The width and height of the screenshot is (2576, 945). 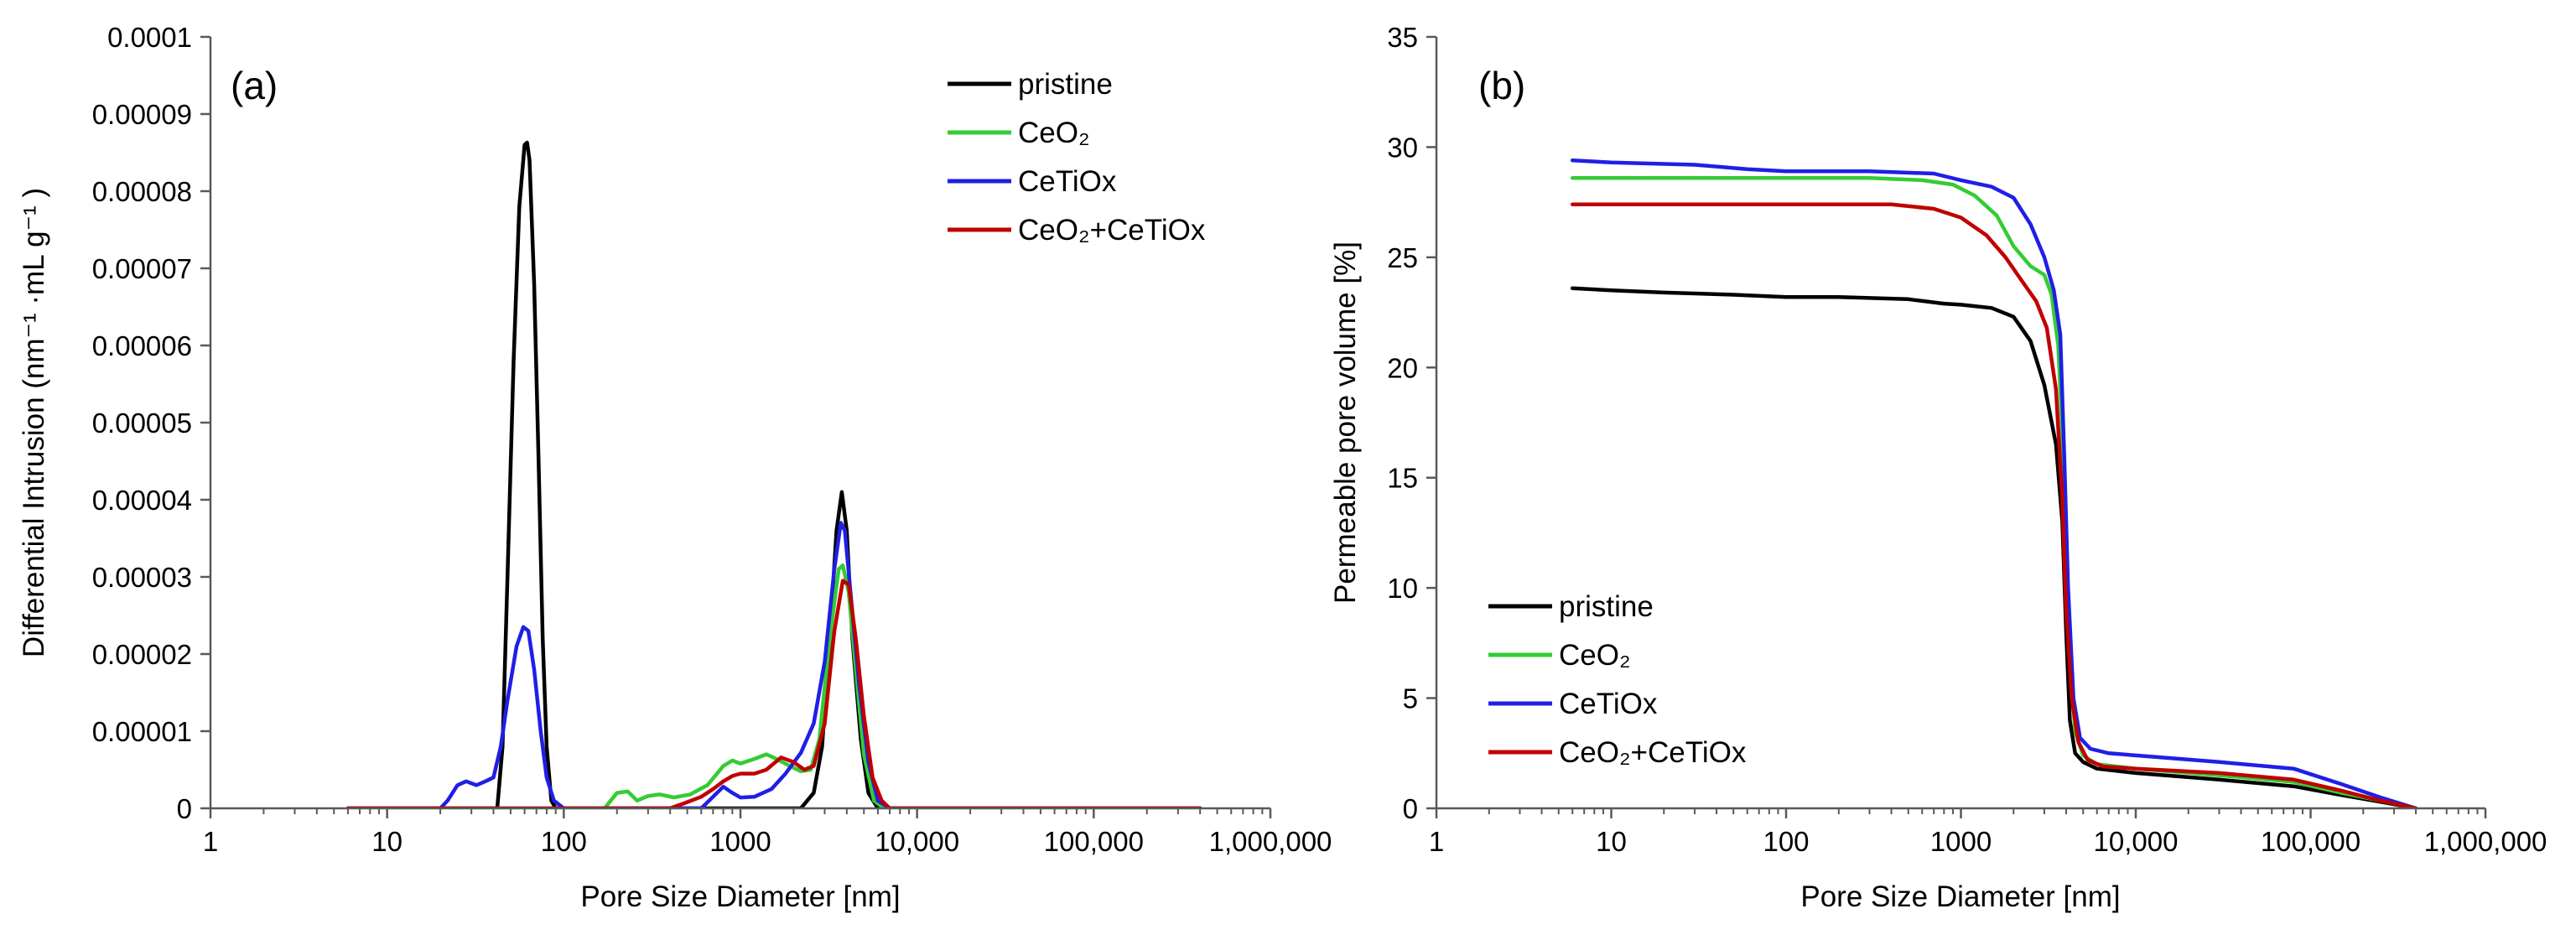 What do you see at coordinates (740, 842) in the screenshot?
I see `chart-a-x-tick-label: 1000` at bounding box center [740, 842].